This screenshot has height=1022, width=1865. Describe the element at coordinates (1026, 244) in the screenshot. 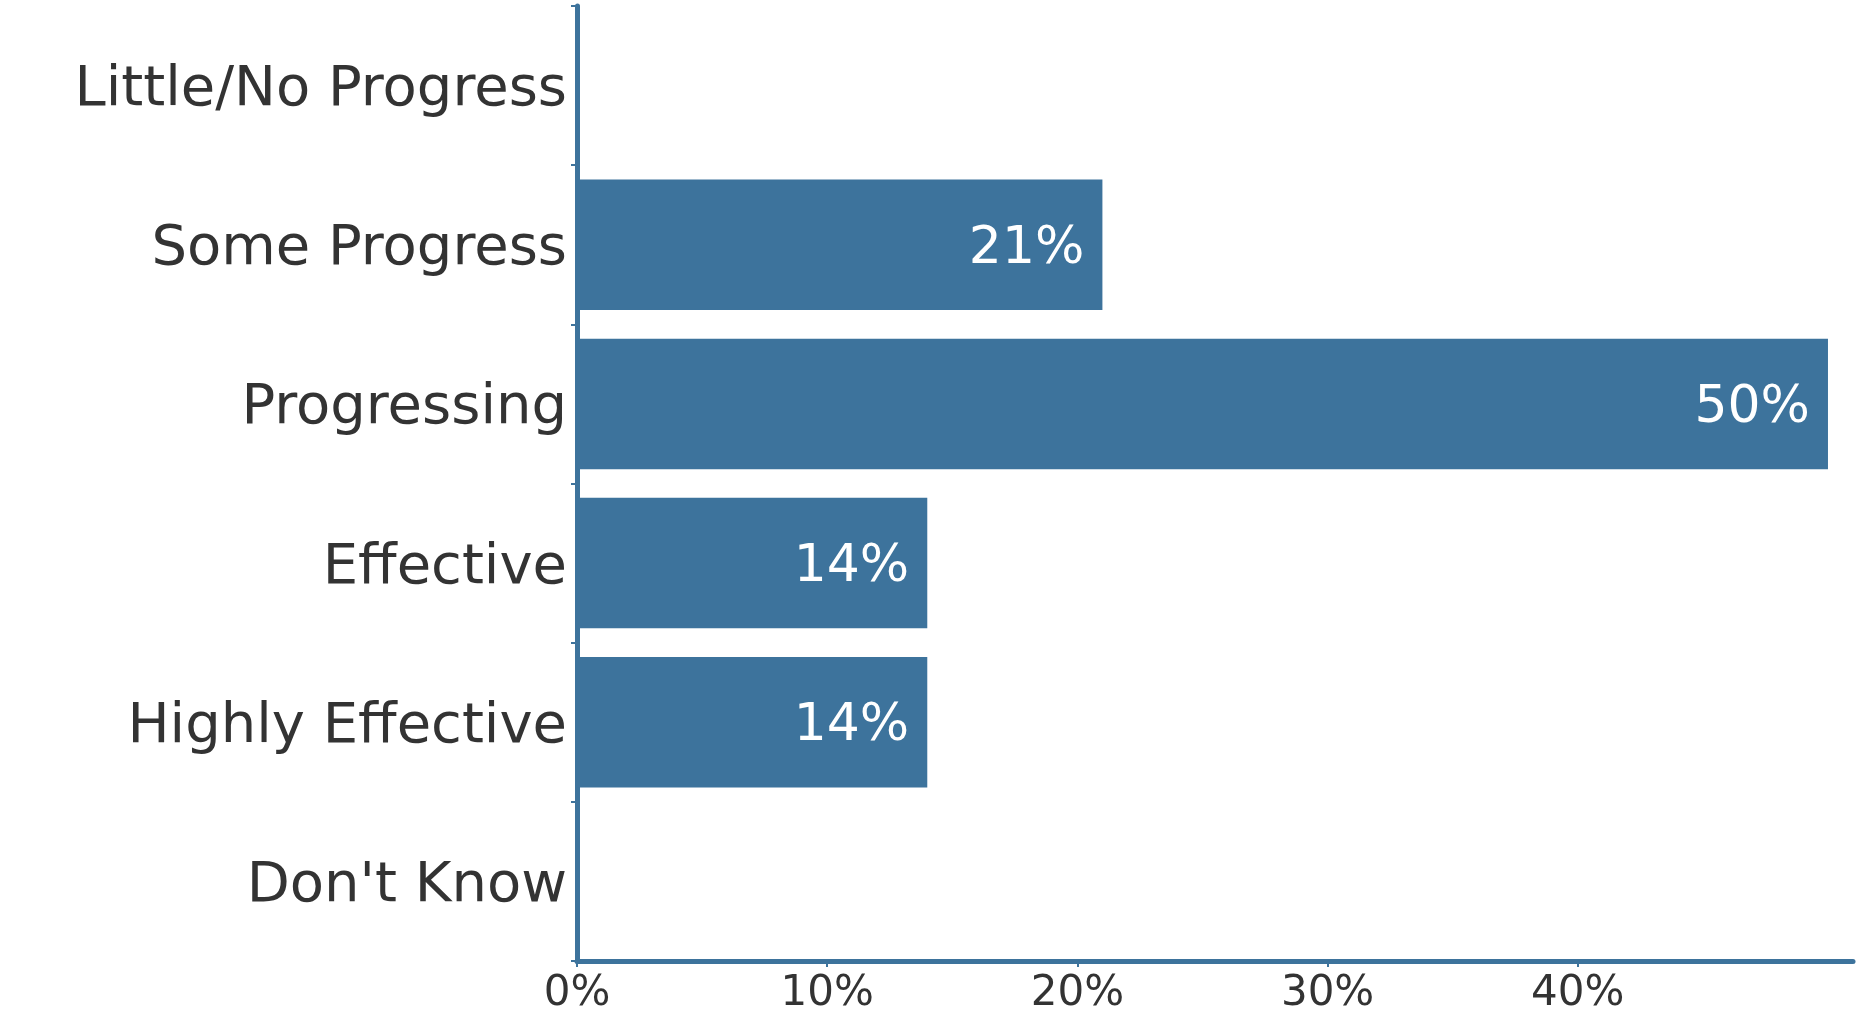

I see `data-label: 21%` at that location.